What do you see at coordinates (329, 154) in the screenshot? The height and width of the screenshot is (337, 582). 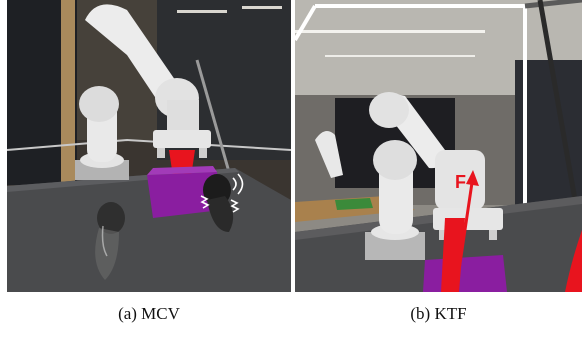 I see `background-robot` at bounding box center [329, 154].